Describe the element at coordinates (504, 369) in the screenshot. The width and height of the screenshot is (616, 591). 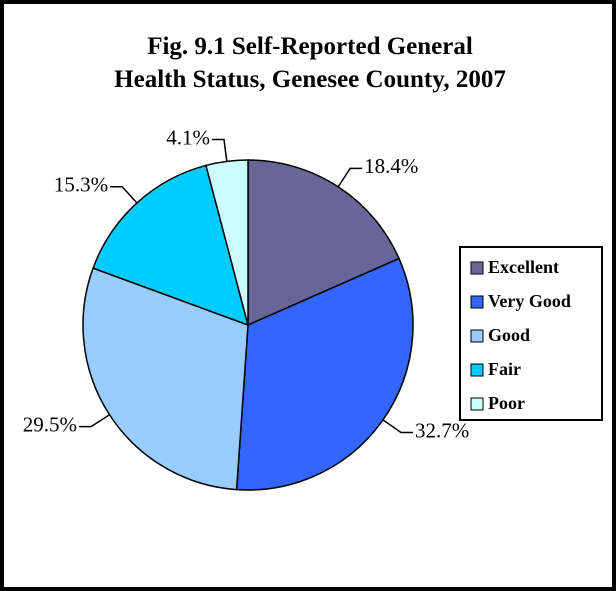
I see `legend-label: Fair` at that location.